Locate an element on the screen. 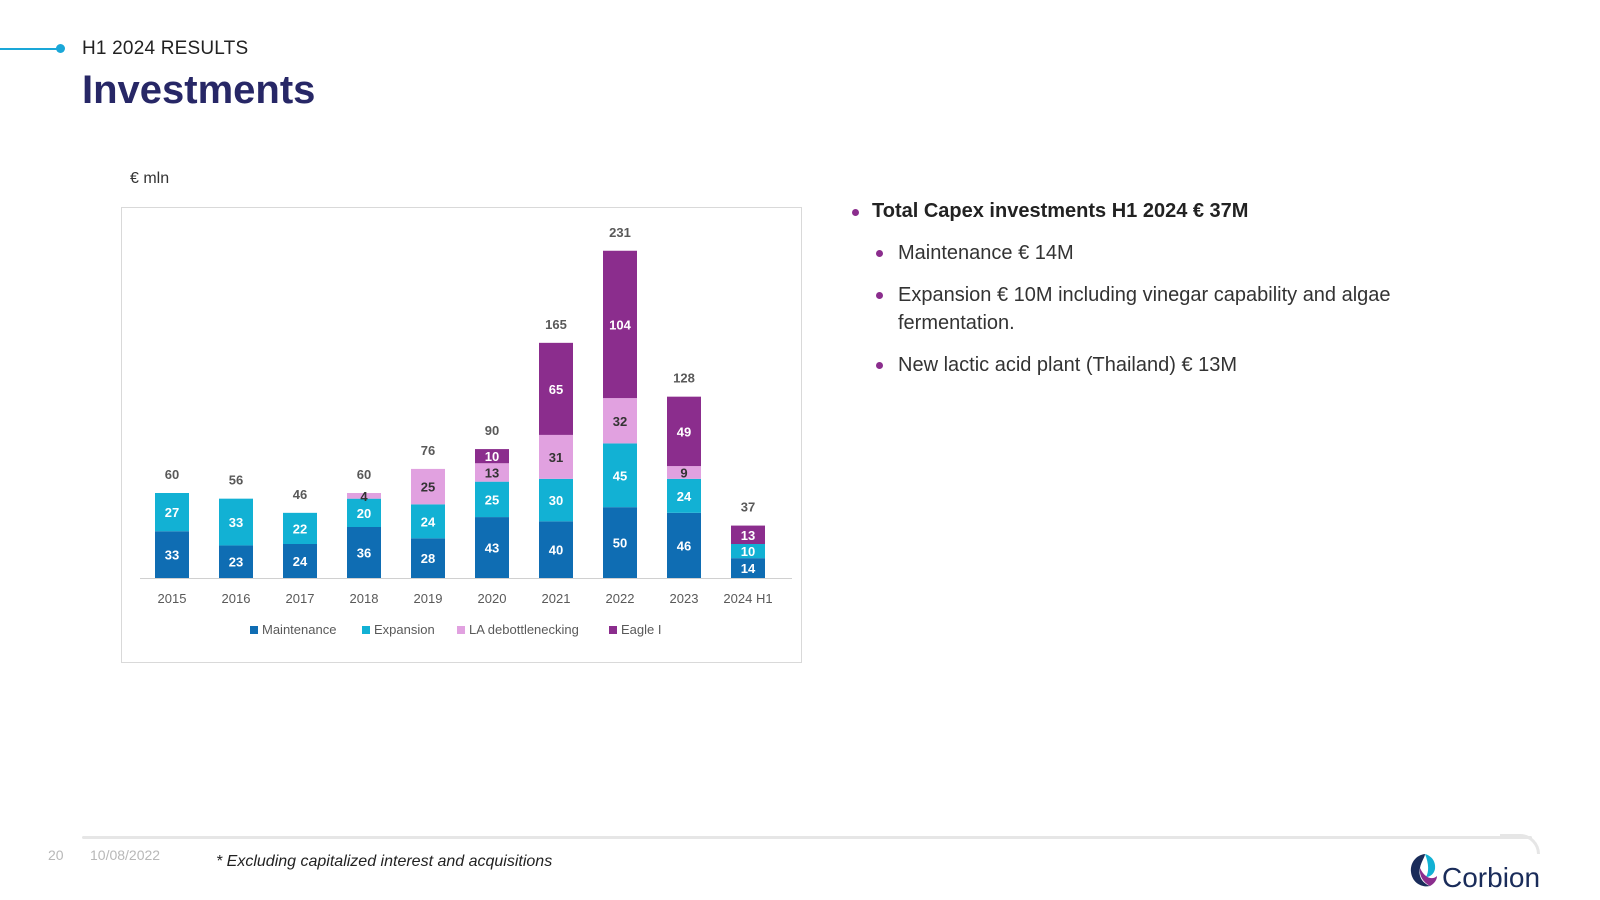 This screenshot has width=1600, height=900. x-tick-label: 2021 is located at coordinates (556, 598).